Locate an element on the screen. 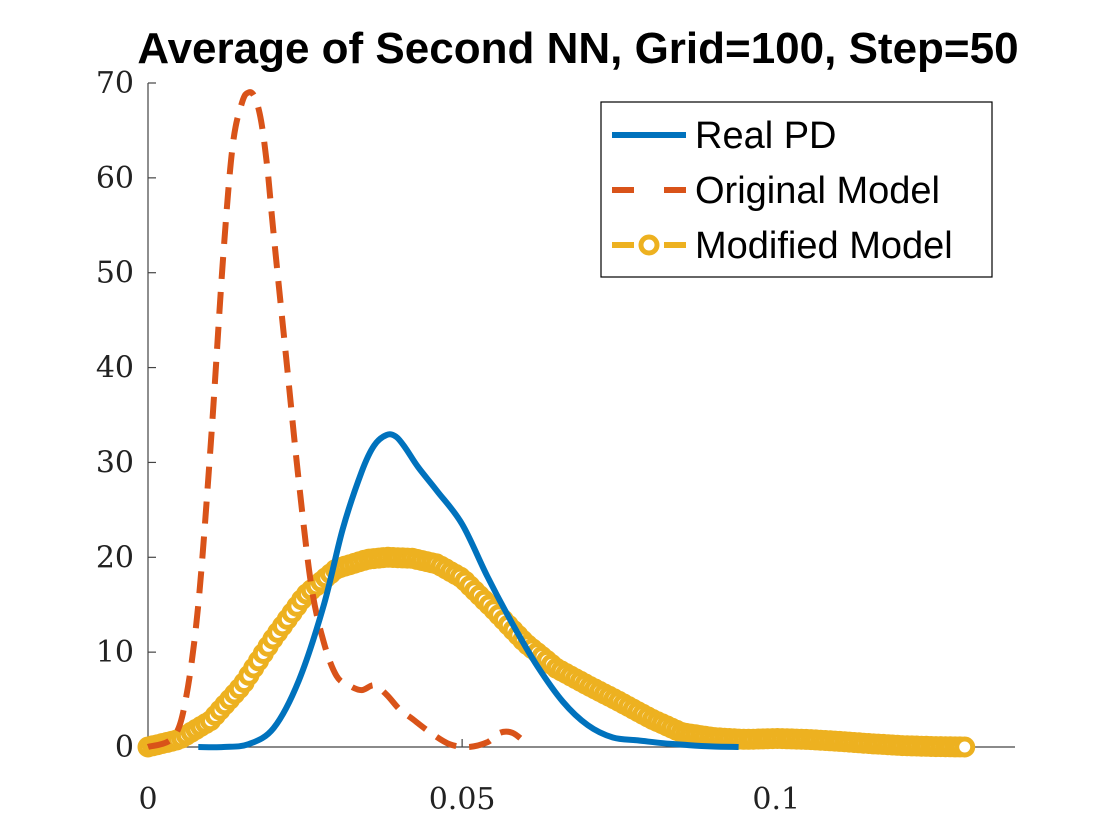 The image size is (1120, 840). legend-label-real-pd: Real PD is located at coordinates (766, 136).